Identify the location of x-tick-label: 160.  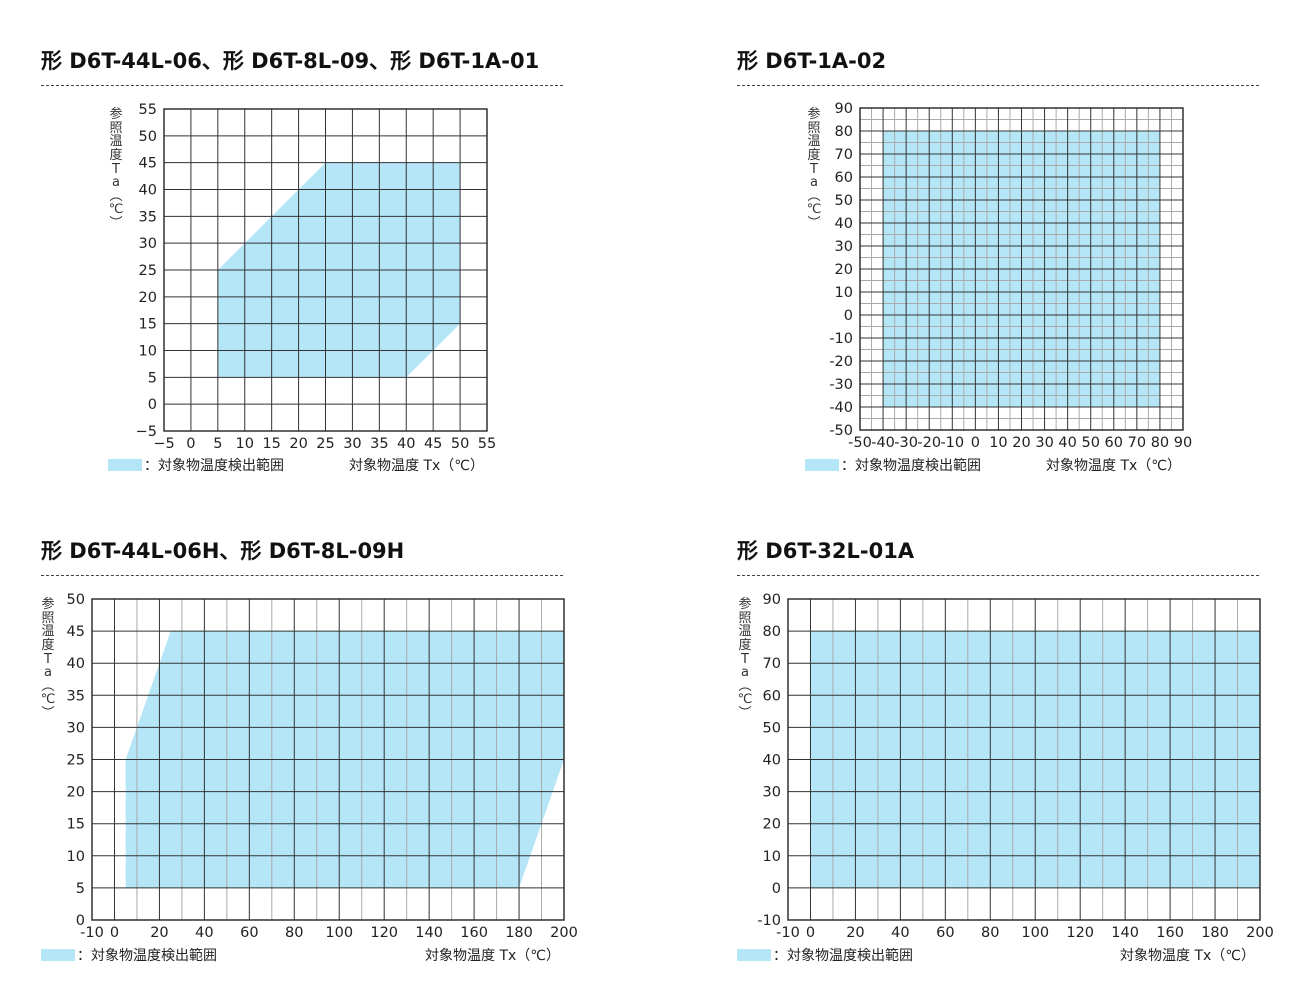
(474, 933).